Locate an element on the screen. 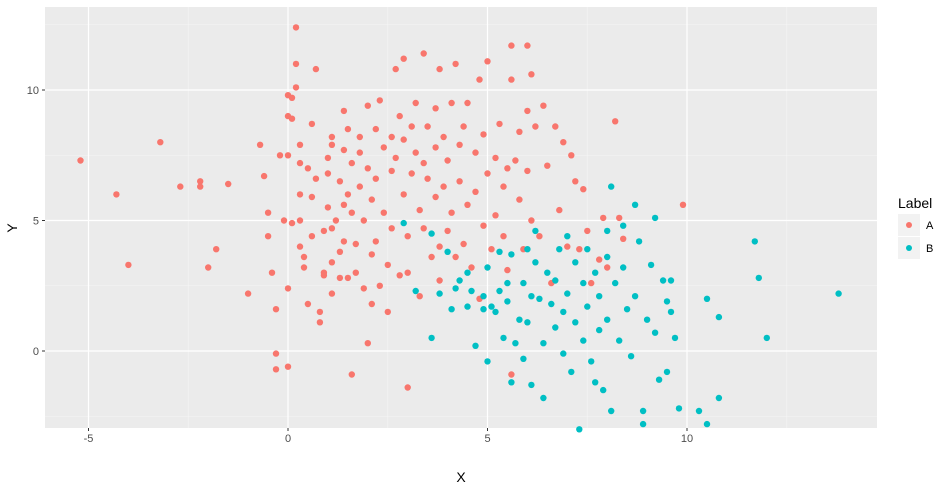  y-axis: 0 5 10 is located at coordinates (36, 221).